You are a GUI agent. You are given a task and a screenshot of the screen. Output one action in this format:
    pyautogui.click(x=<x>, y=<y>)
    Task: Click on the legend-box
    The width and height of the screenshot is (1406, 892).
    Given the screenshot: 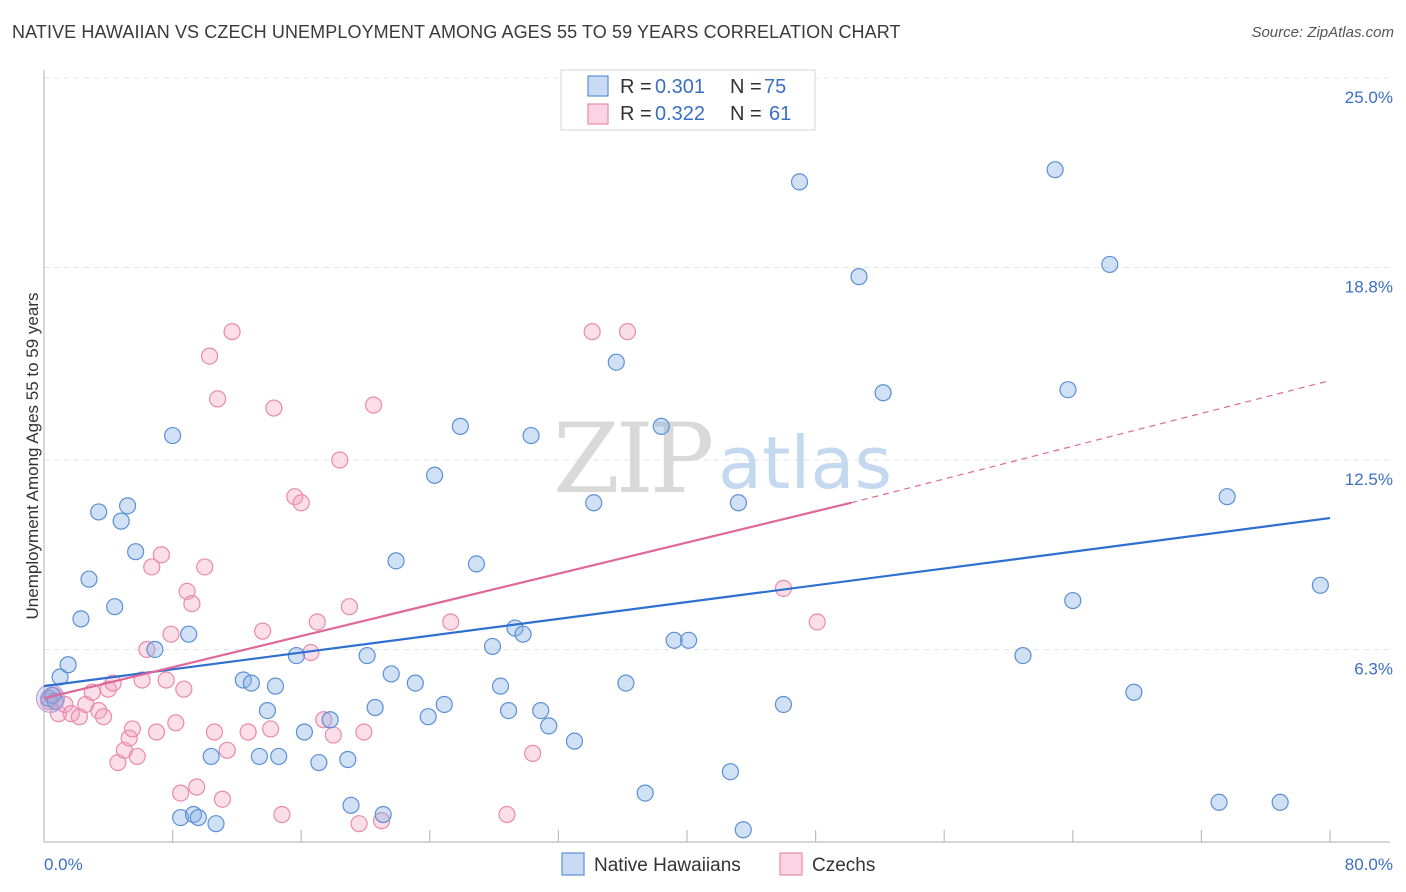 What is the action you would take?
    pyautogui.click(x=688, y=100)
    